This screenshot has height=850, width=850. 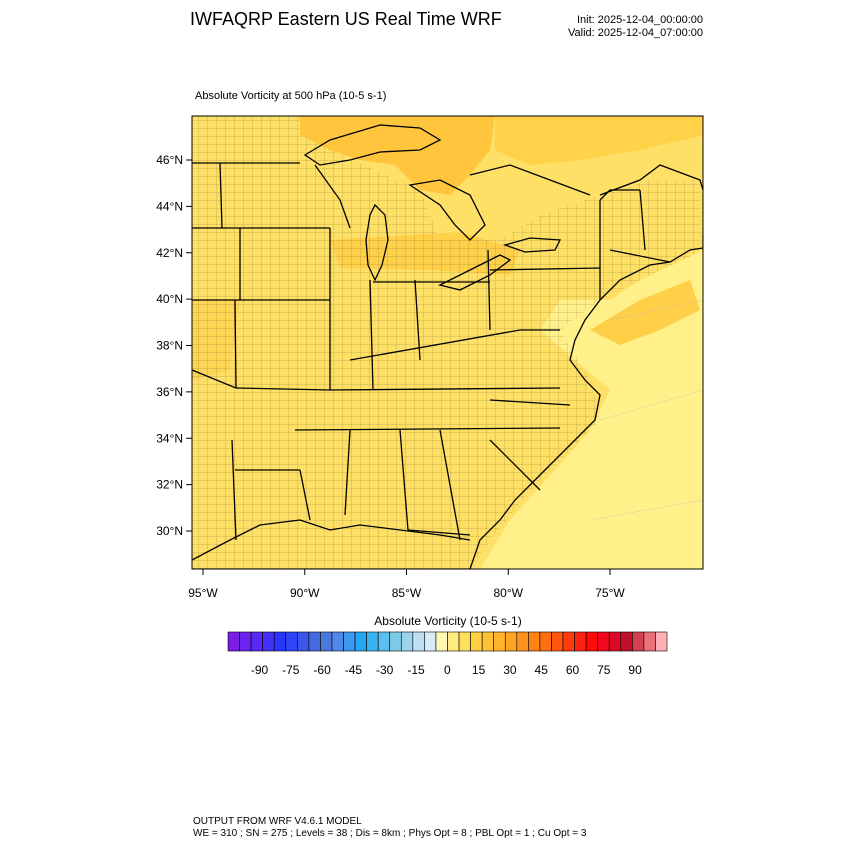 I want to click on lon-label: 75°W, so click(x=610, y=593).